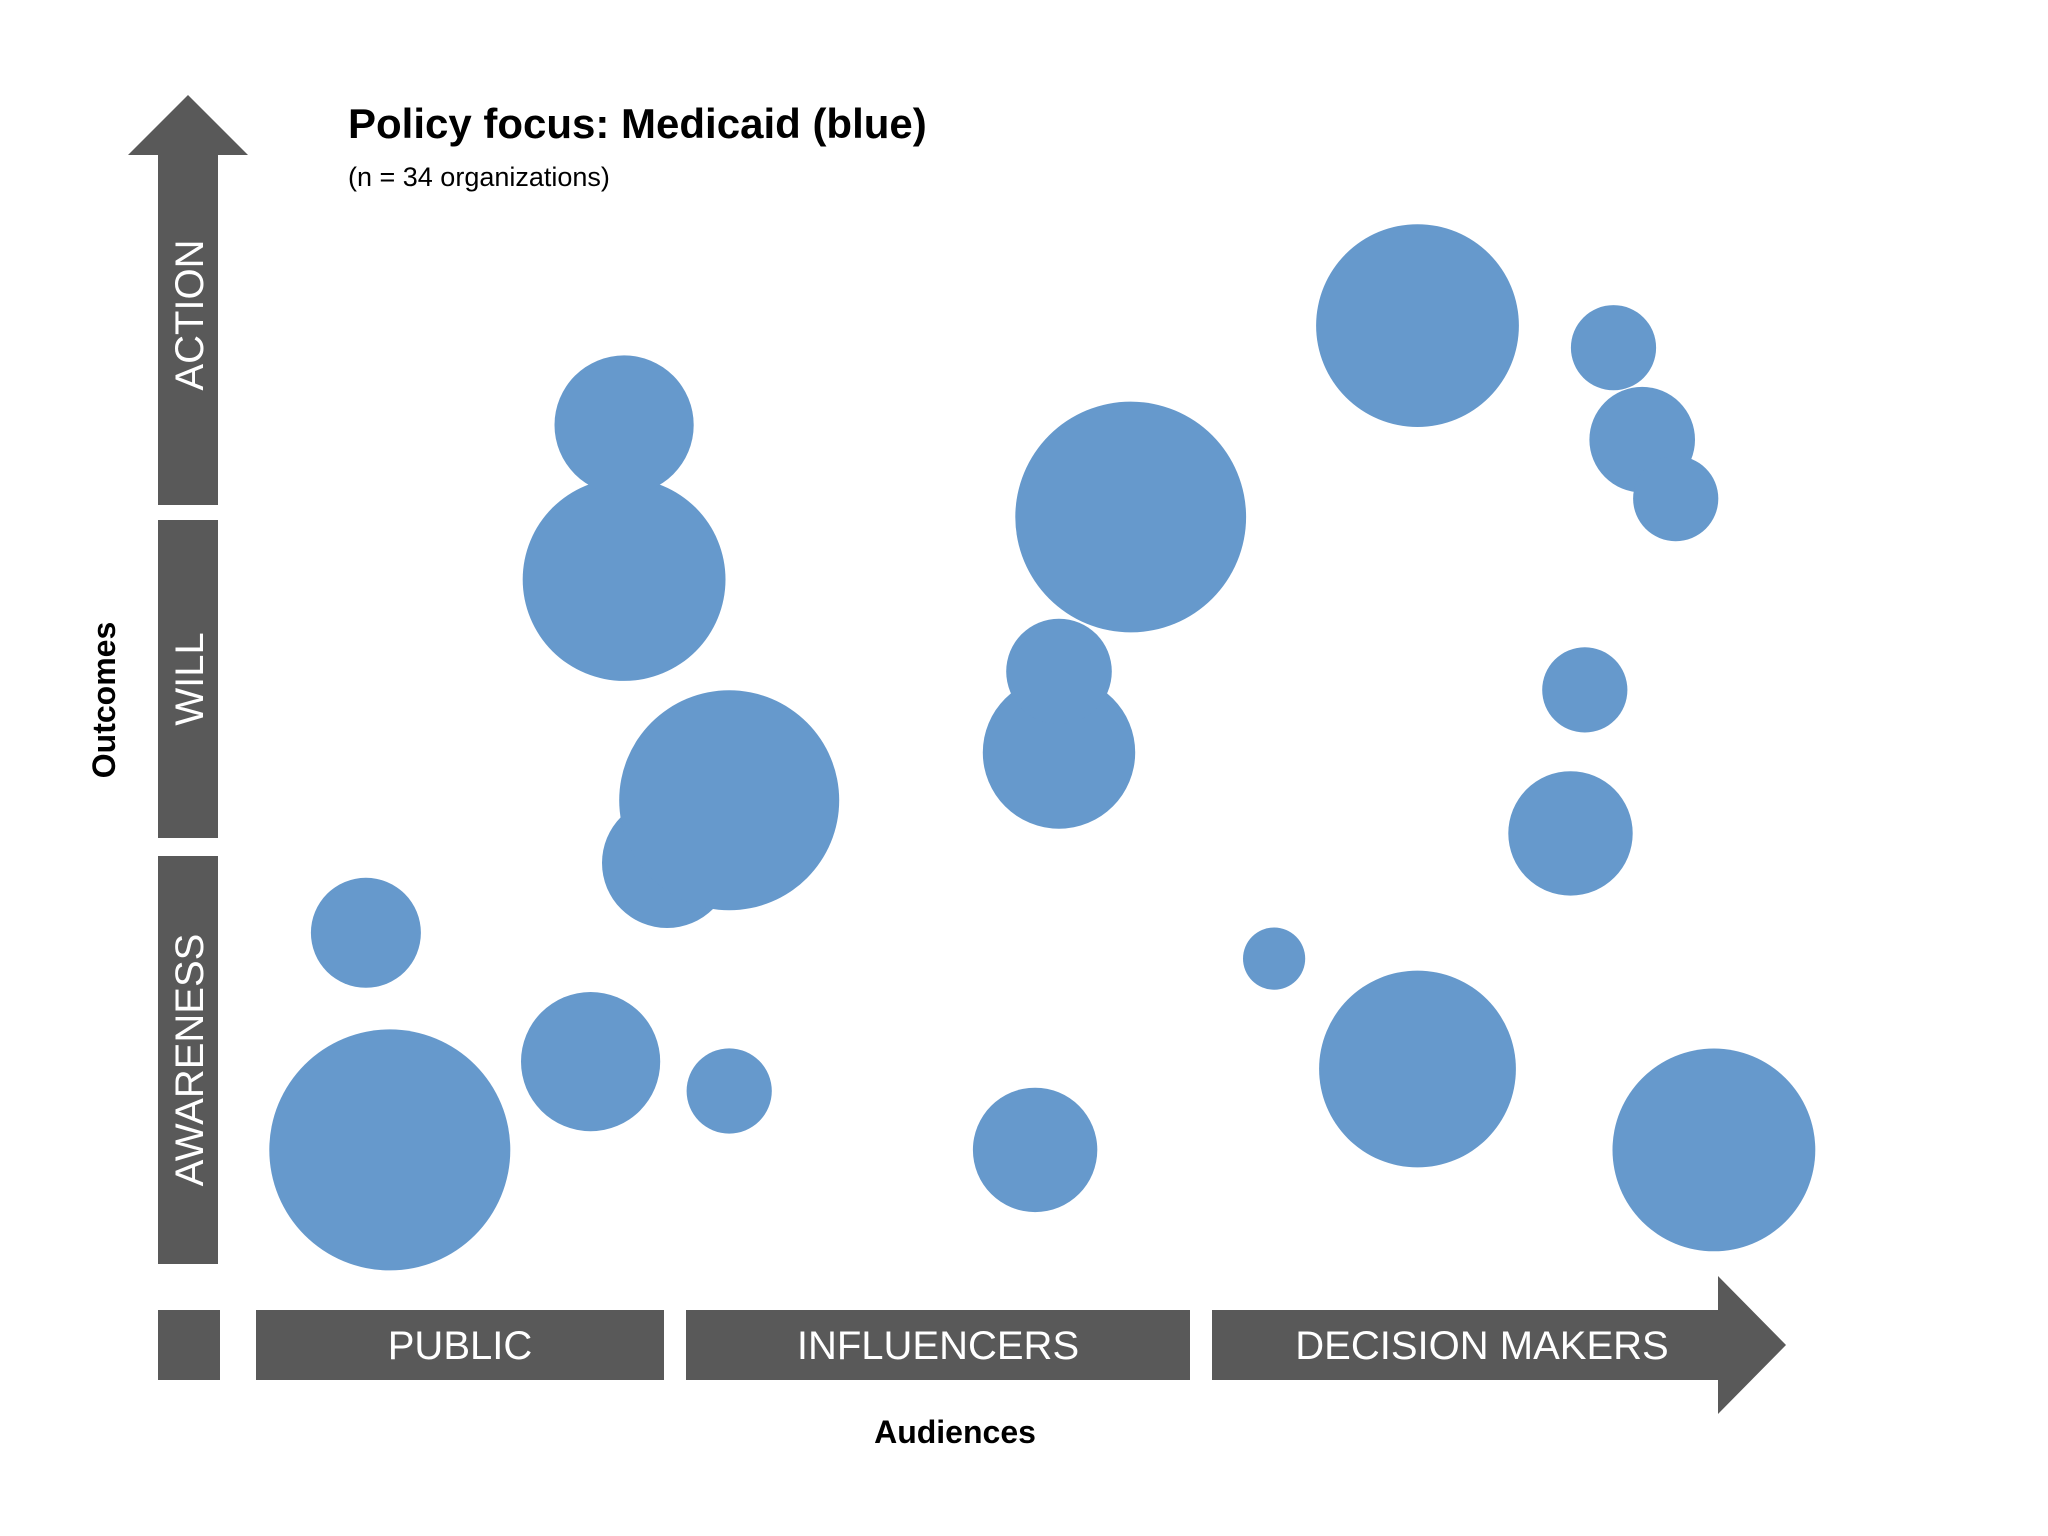  I want to click on y-band-action, so click(188, 330).